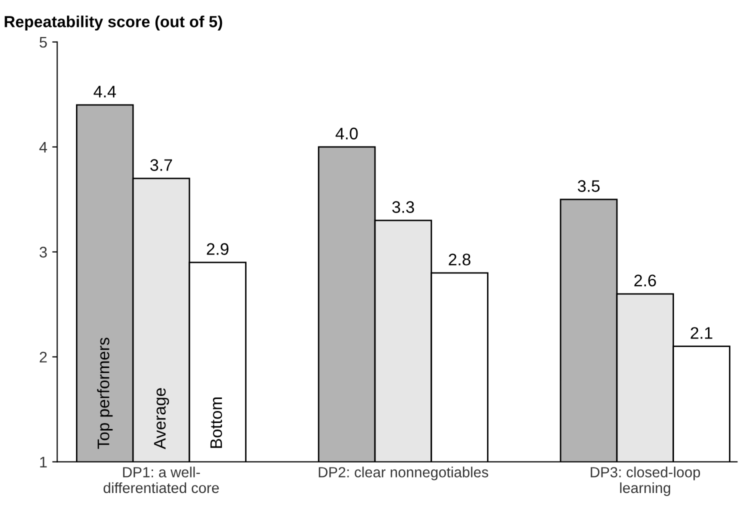  I want to click on data-label: 4.4, so click(105, 92).